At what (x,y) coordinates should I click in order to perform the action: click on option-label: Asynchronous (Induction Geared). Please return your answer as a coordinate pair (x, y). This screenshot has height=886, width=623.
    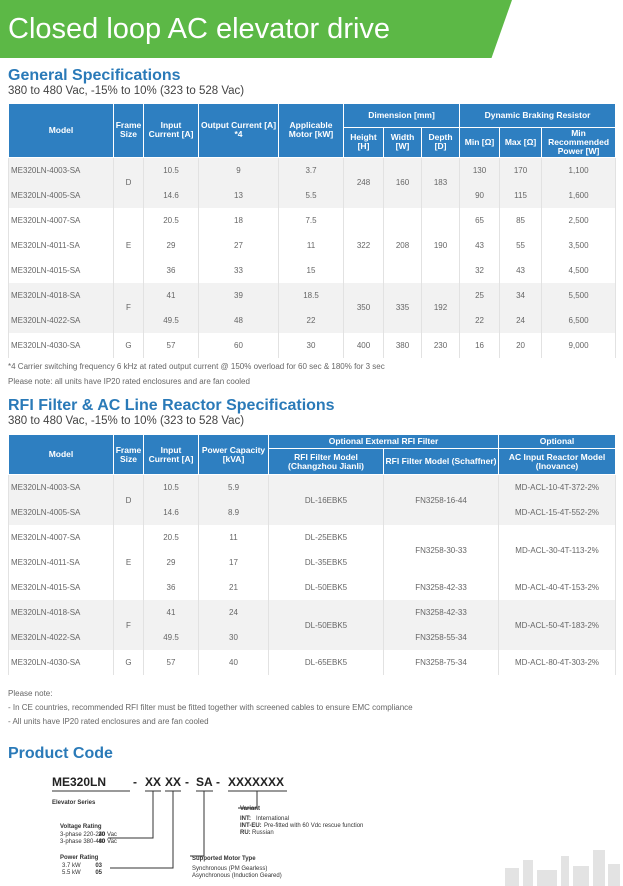
    Looking at the image, I should click on (237, 876).